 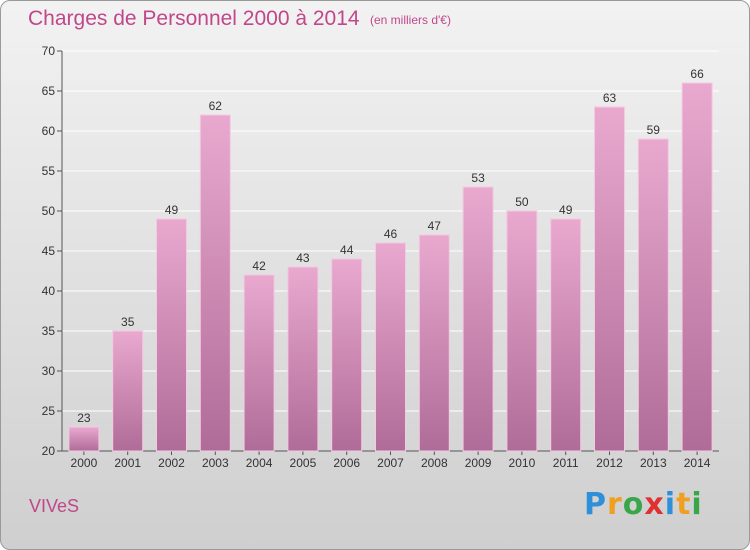 What do you see at coordinates (390, 347) in the screenshot?
I see `bar-2007` at bounding box center [390, 347].